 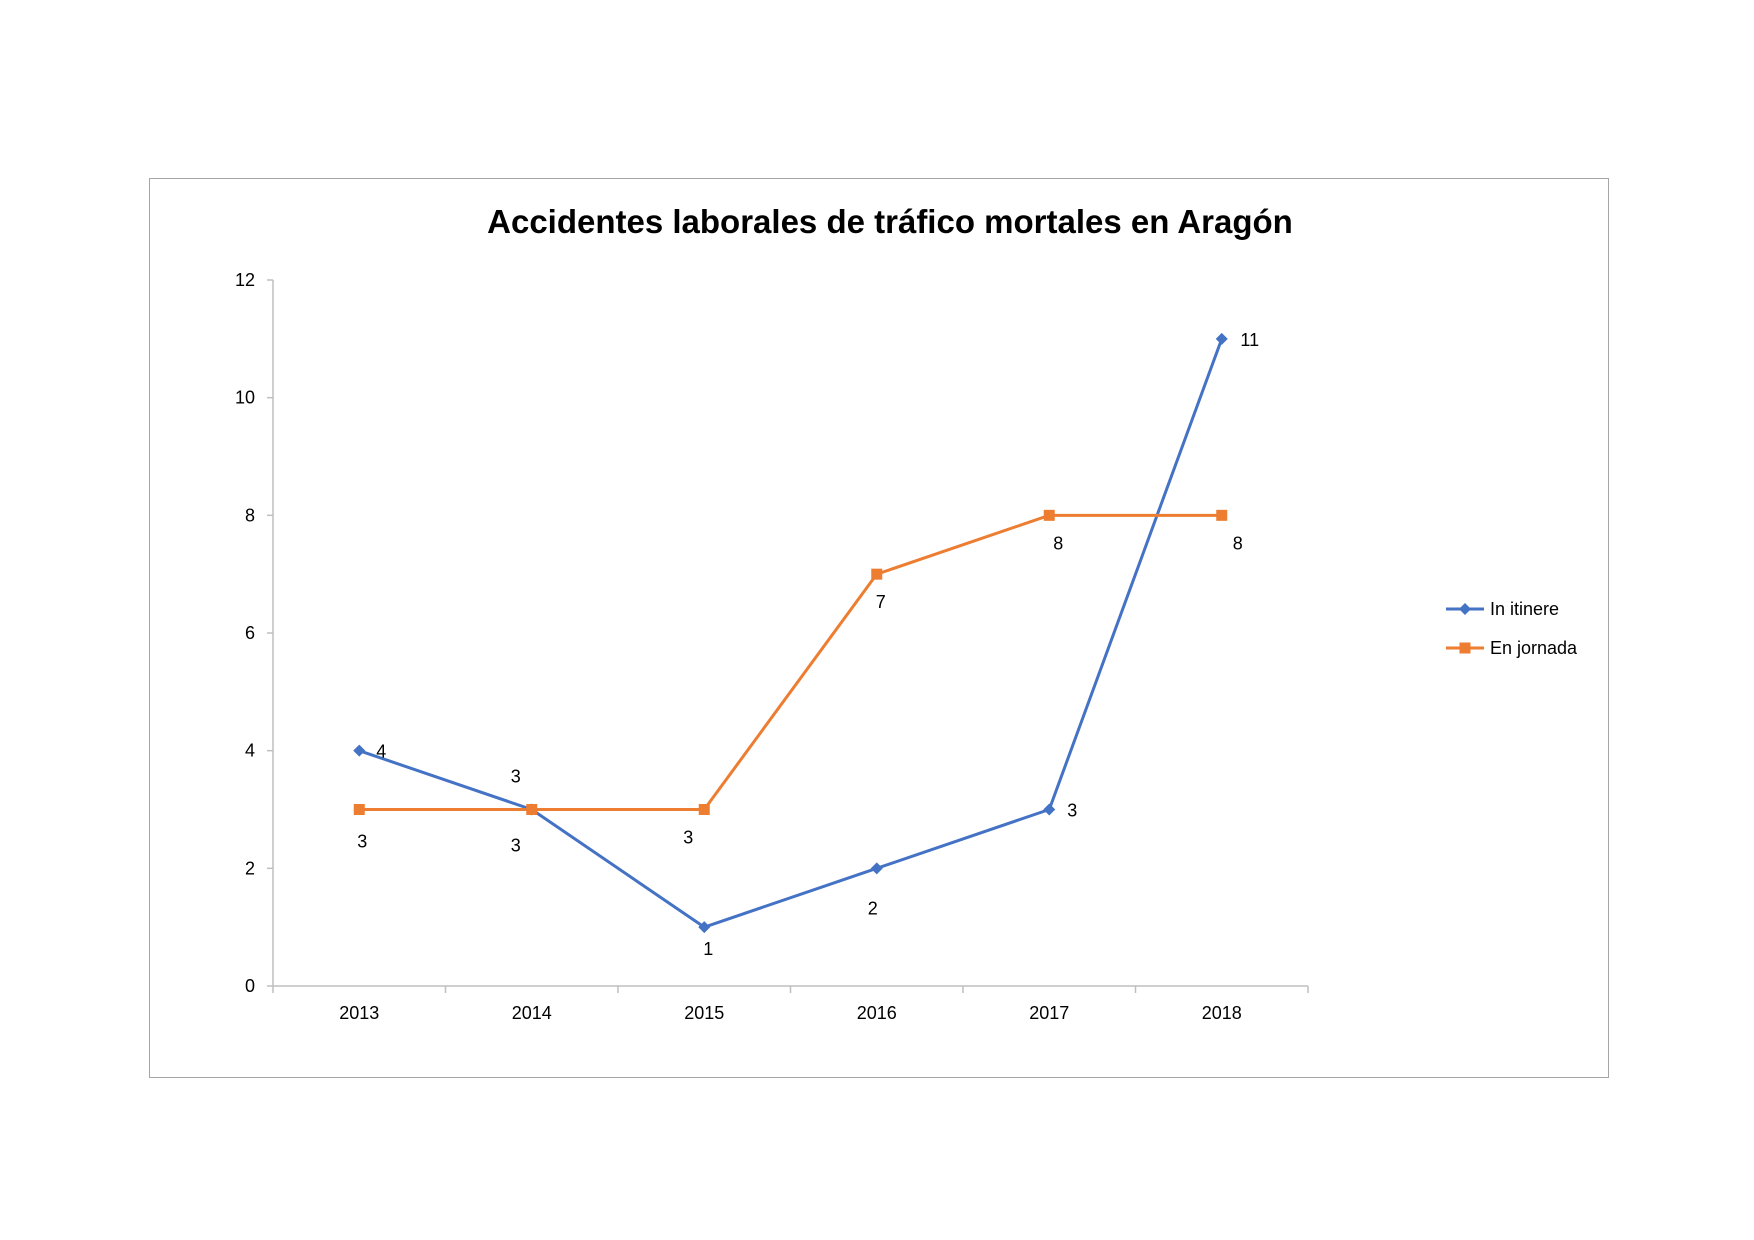 I want to click on legend-item: En jornada, so click(x=1512, y=648).